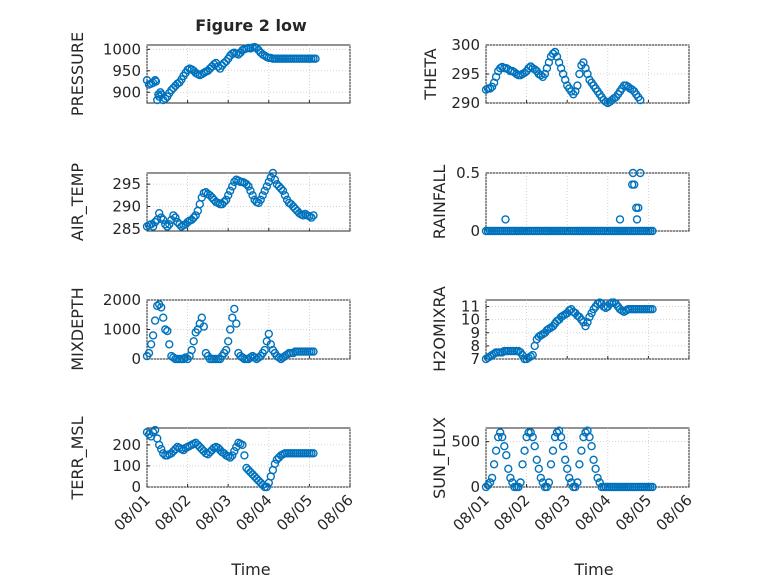  What do you see at coordinates (440, 458) in the screenshot?
I see `y-axis-label: SUN_FLUX` at bounding box center [440, 458].